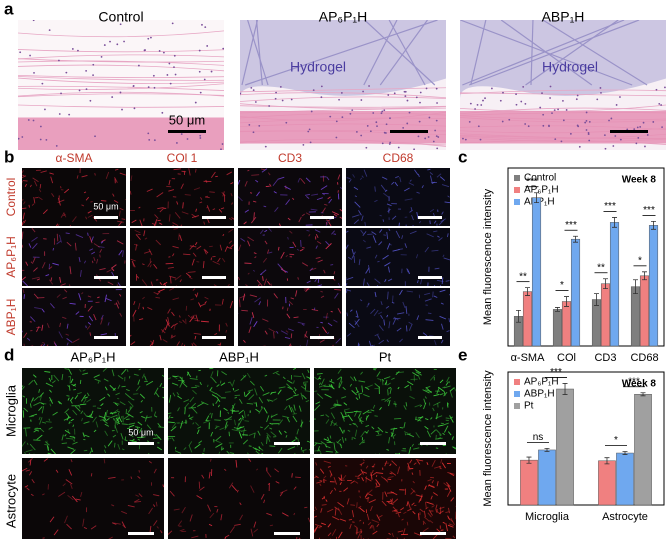 The width and height of the screenshot is (668, 539). What do you see at coordinates (639, 180) in the screenshot?
I see `annotation: Week 8` at bounding box center [639, 180].